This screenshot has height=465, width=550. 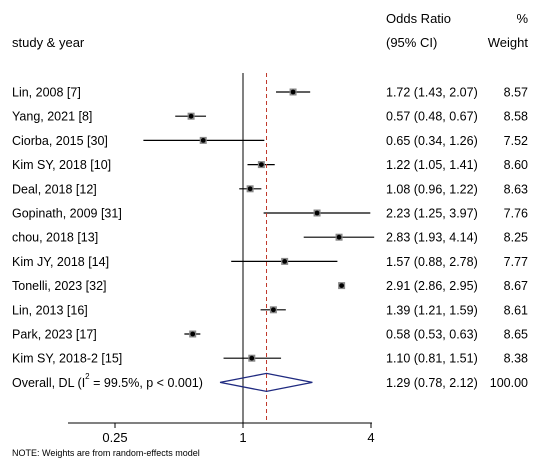 I want to click on study-ci-text: 0.58 (0.53, 0.63), so click(x=432, y=335).